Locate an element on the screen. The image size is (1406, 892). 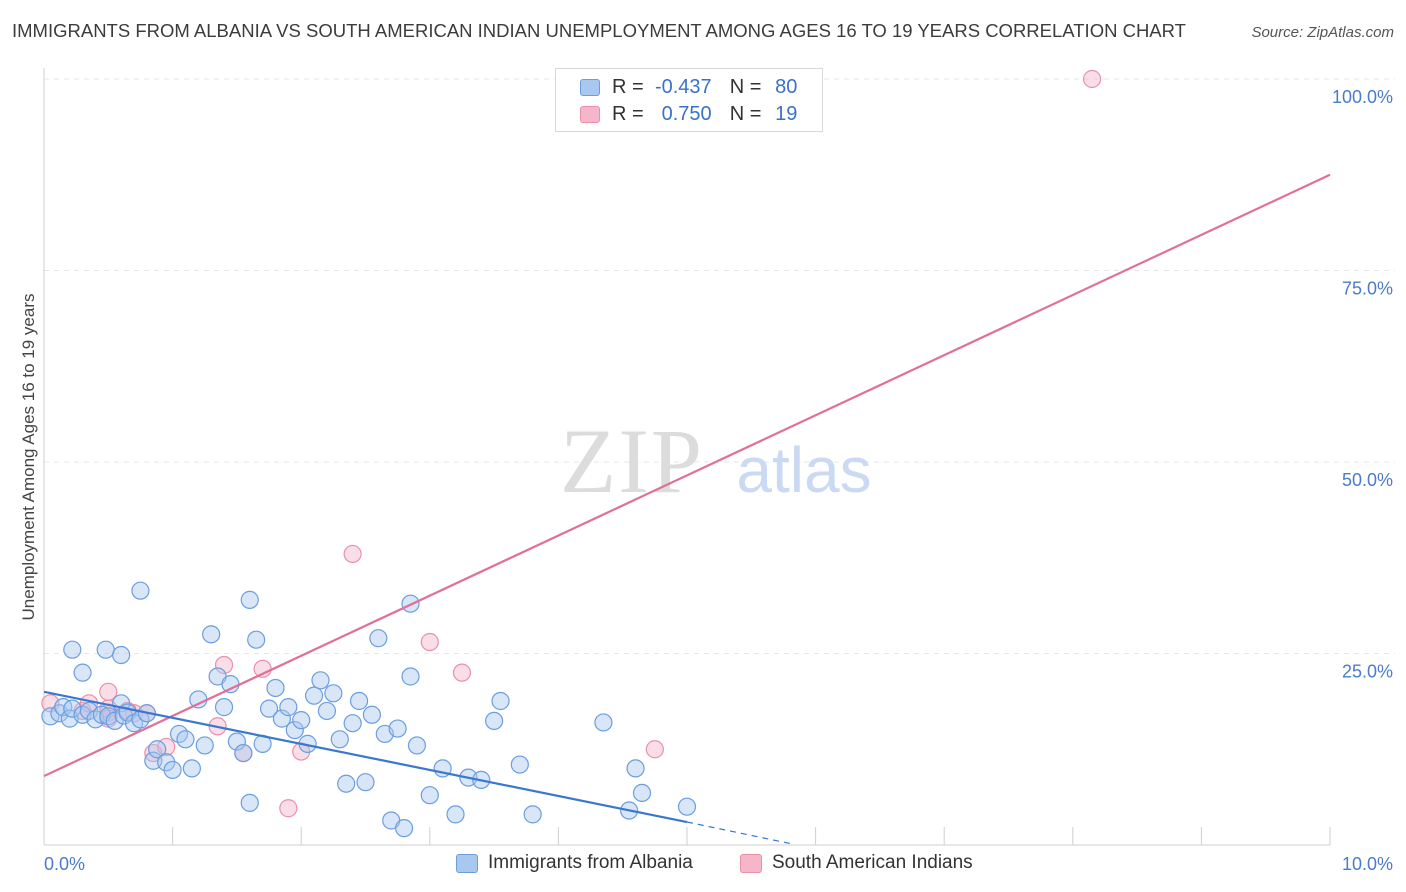
albania-r-value: -0.437 is located at coordinates (683, 86).